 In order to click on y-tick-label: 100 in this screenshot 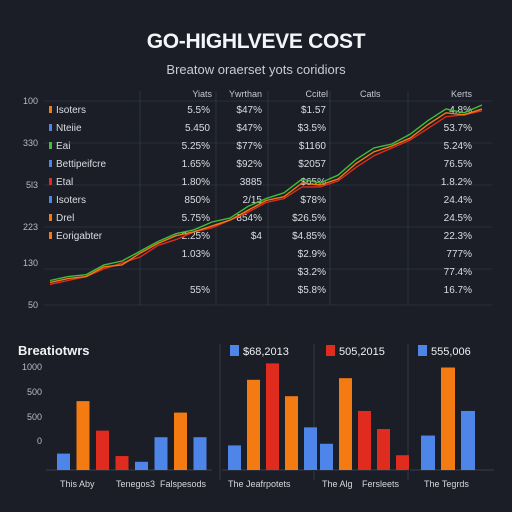, I will do `click(30, 101)`.